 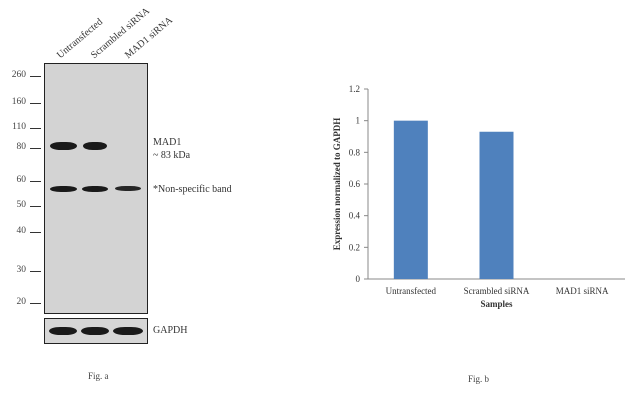 What do you see at coordinates (128, 188) in the screenshot?
I see `band-nonspecific-mad1` at bounding box center [128, 188].